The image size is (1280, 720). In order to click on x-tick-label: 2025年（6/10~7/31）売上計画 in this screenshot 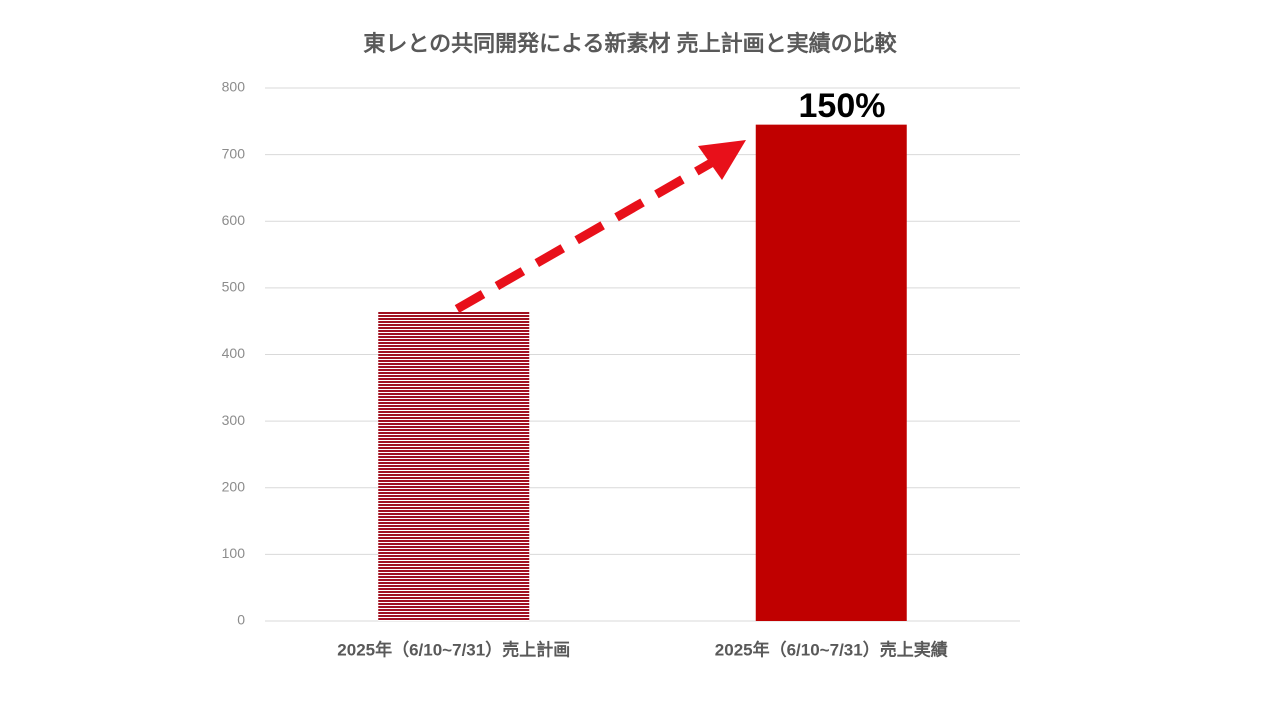, I will do `click(453, 649)`.